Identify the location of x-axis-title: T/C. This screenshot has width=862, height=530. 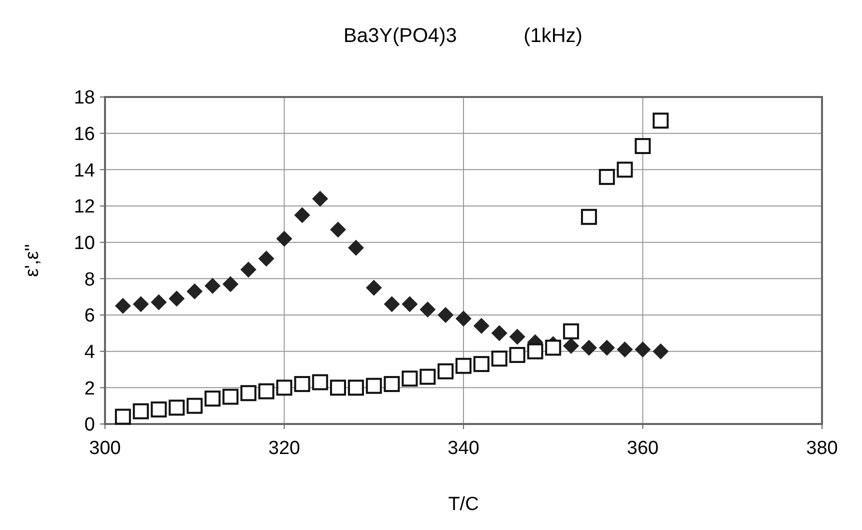
(463, 504).